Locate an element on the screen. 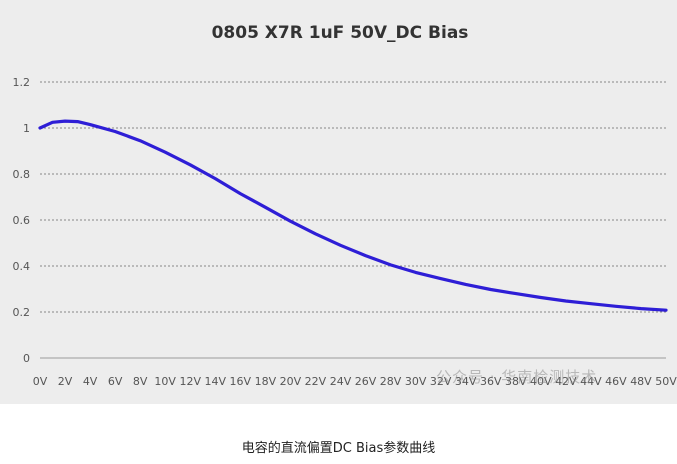  x-tick-label: 48V is located at coordinates (641, 381).